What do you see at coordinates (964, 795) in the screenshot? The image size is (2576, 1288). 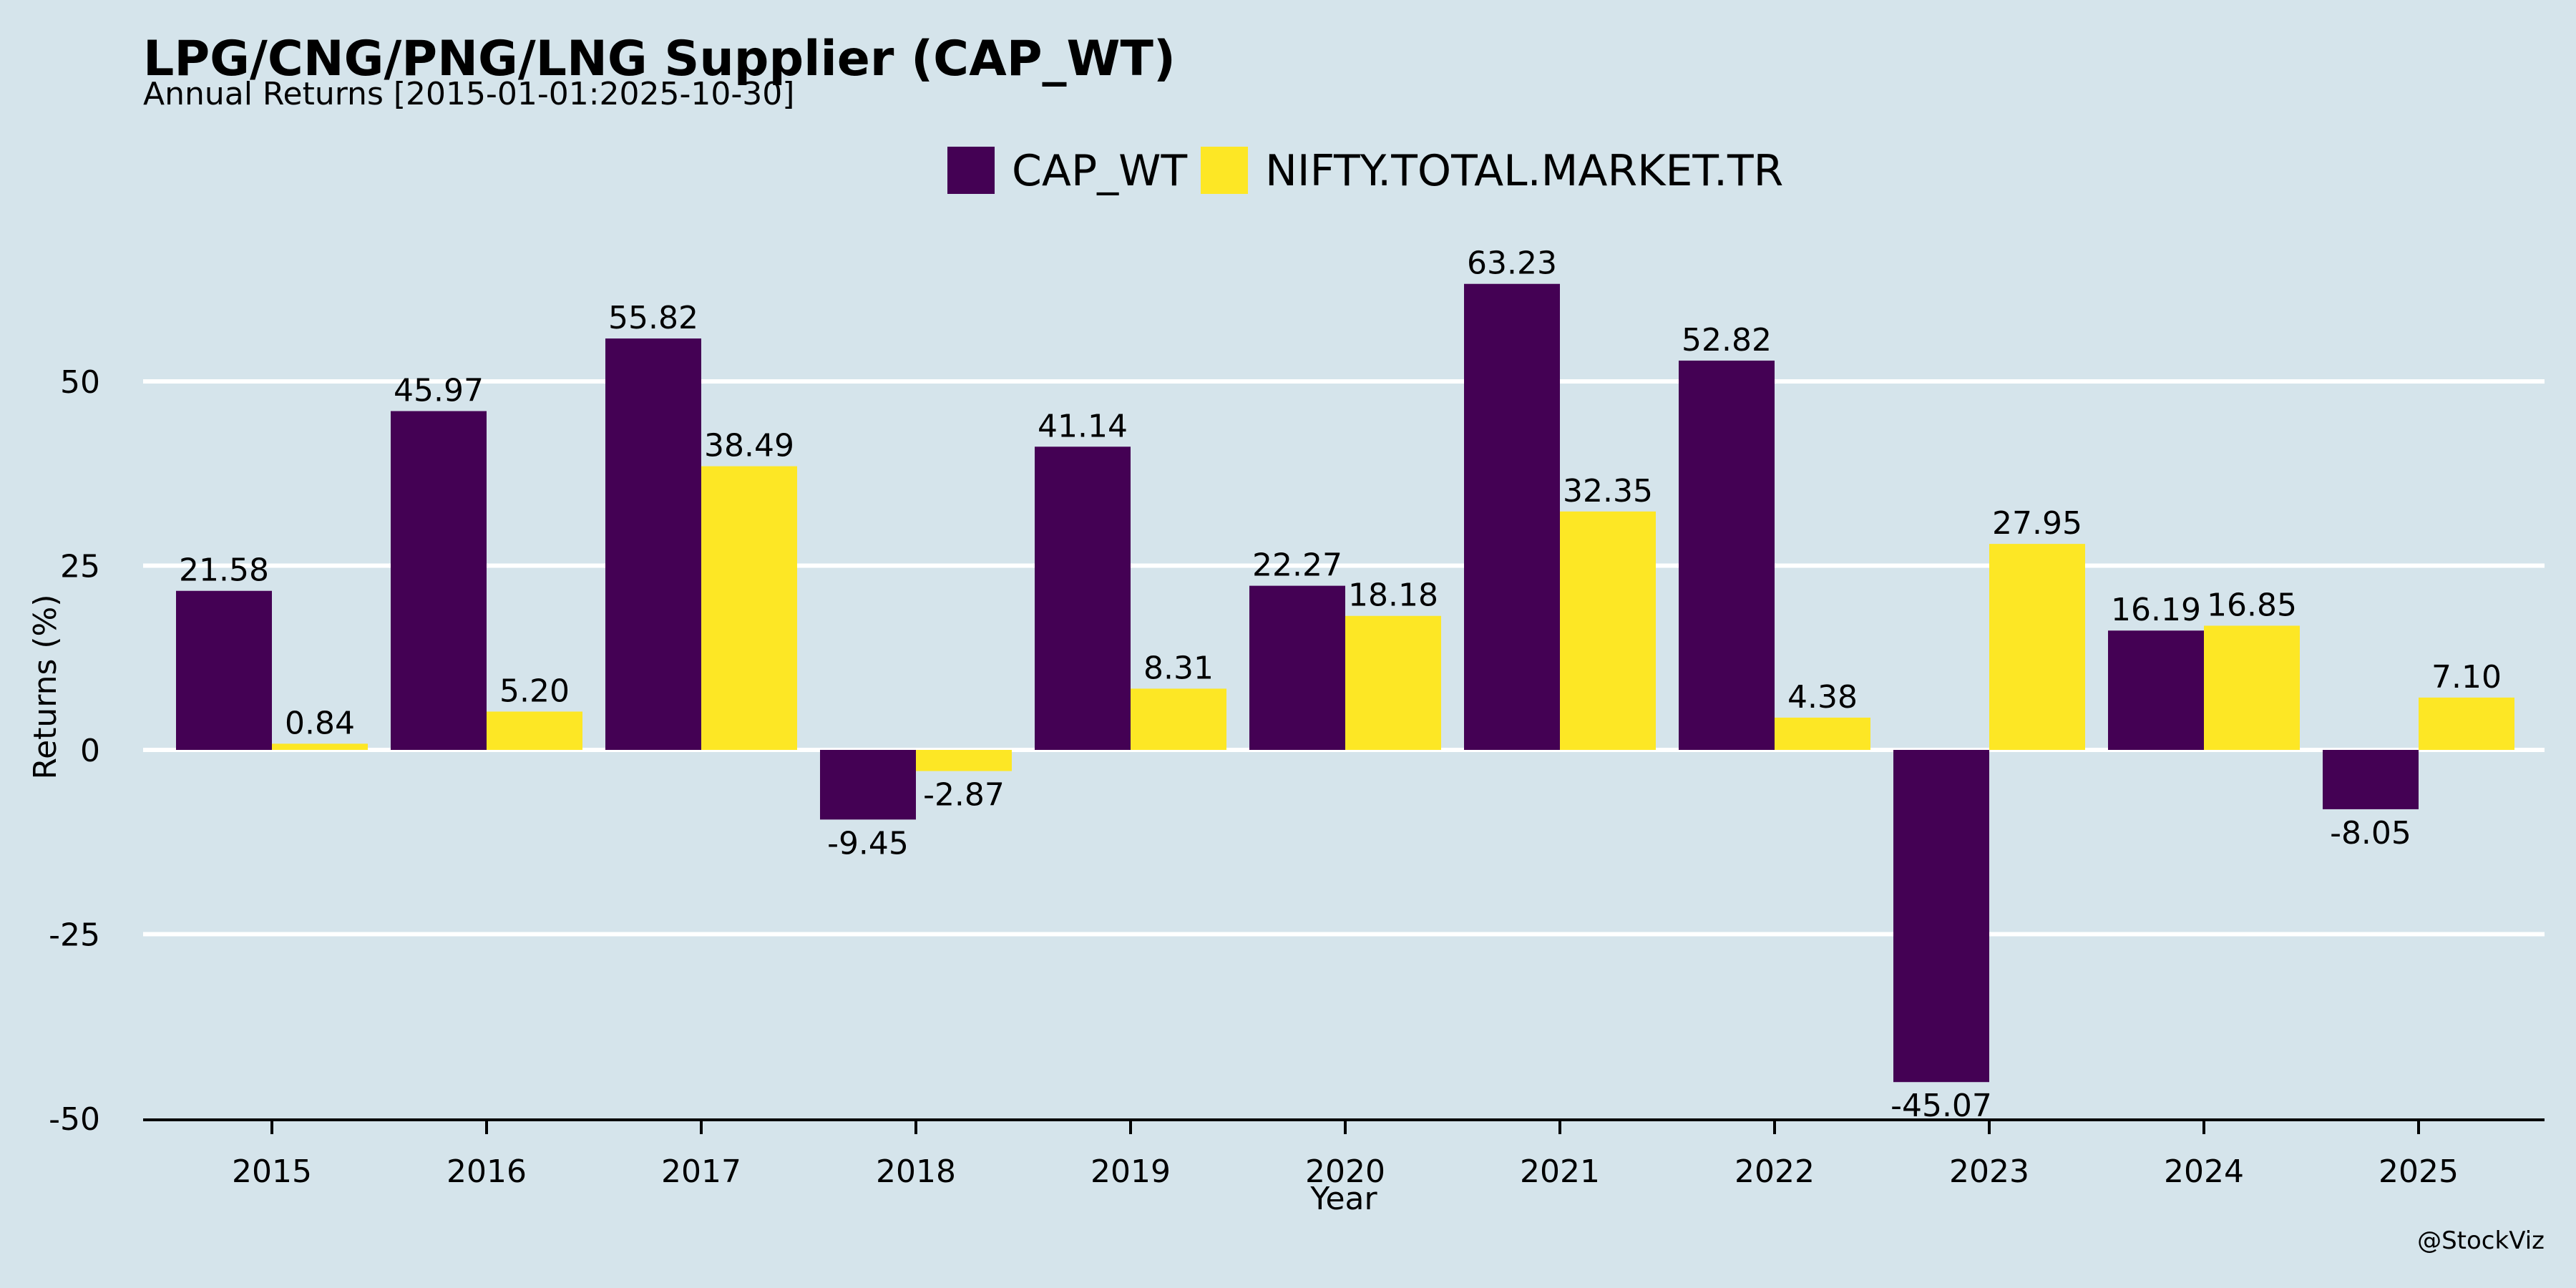 I see `data-label: -2.87` at bounding box center [964, 795].